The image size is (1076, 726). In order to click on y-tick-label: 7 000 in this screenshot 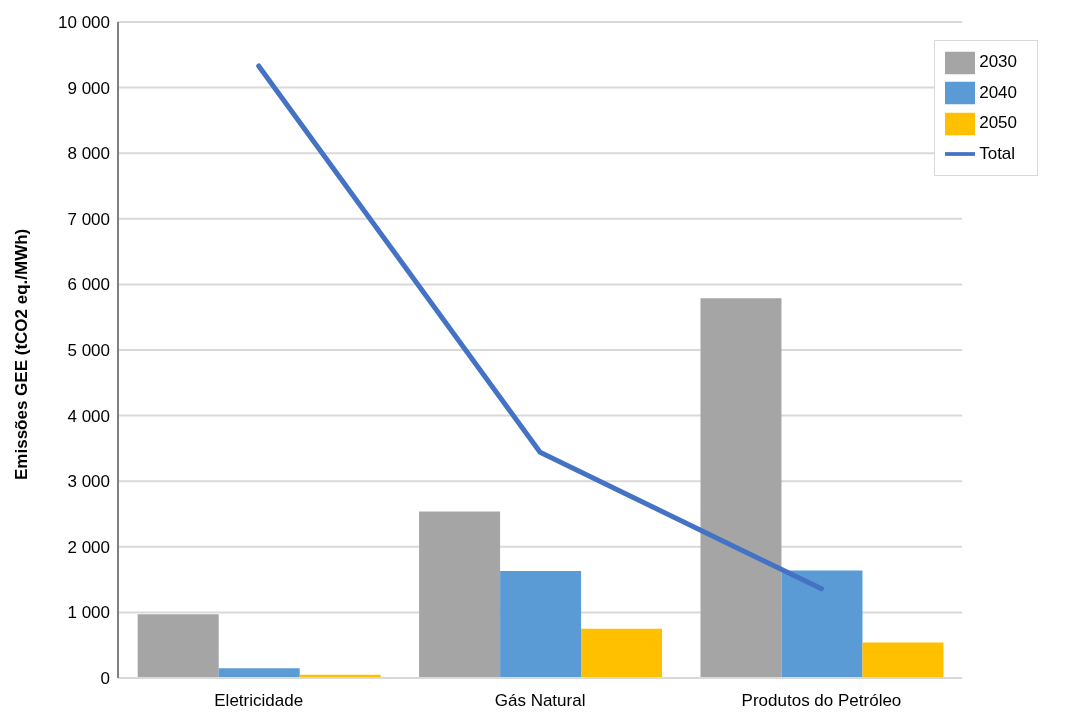, I will do `click(88, 219)`.